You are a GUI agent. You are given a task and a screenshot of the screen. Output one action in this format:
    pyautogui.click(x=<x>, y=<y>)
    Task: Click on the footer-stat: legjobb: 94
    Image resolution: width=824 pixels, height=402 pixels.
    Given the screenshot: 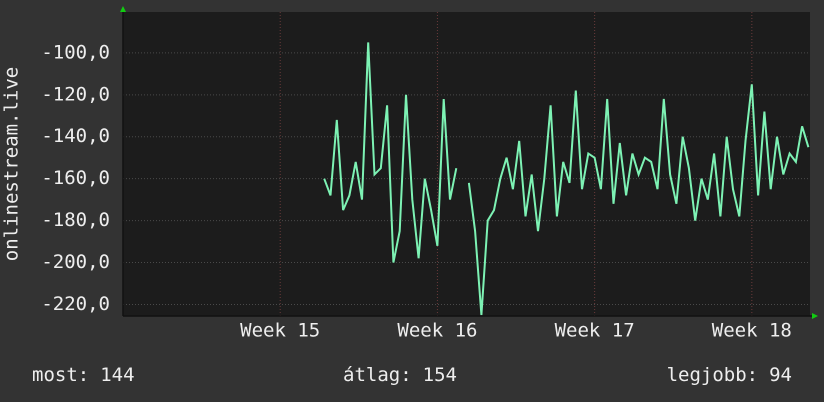 What is the action you would take?
    pyautogui.click(x=729, y=375)
    